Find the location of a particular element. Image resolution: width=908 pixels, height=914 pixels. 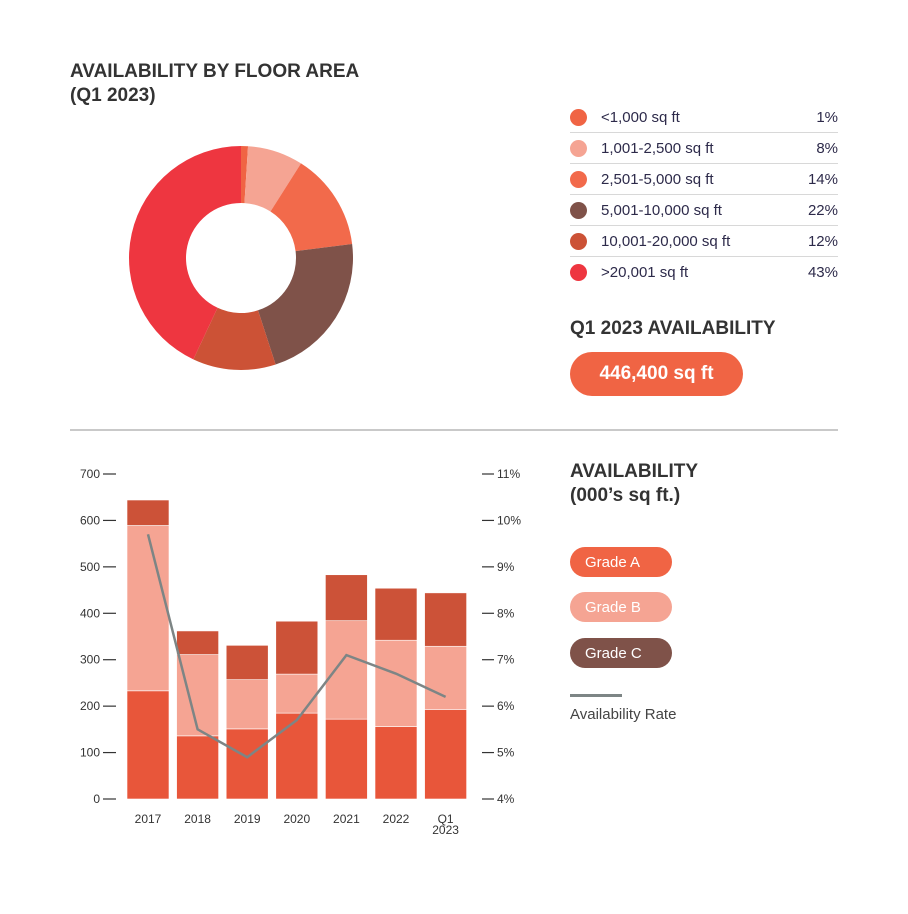

y-tick-label: 300 is located at coordinates (90, 660).